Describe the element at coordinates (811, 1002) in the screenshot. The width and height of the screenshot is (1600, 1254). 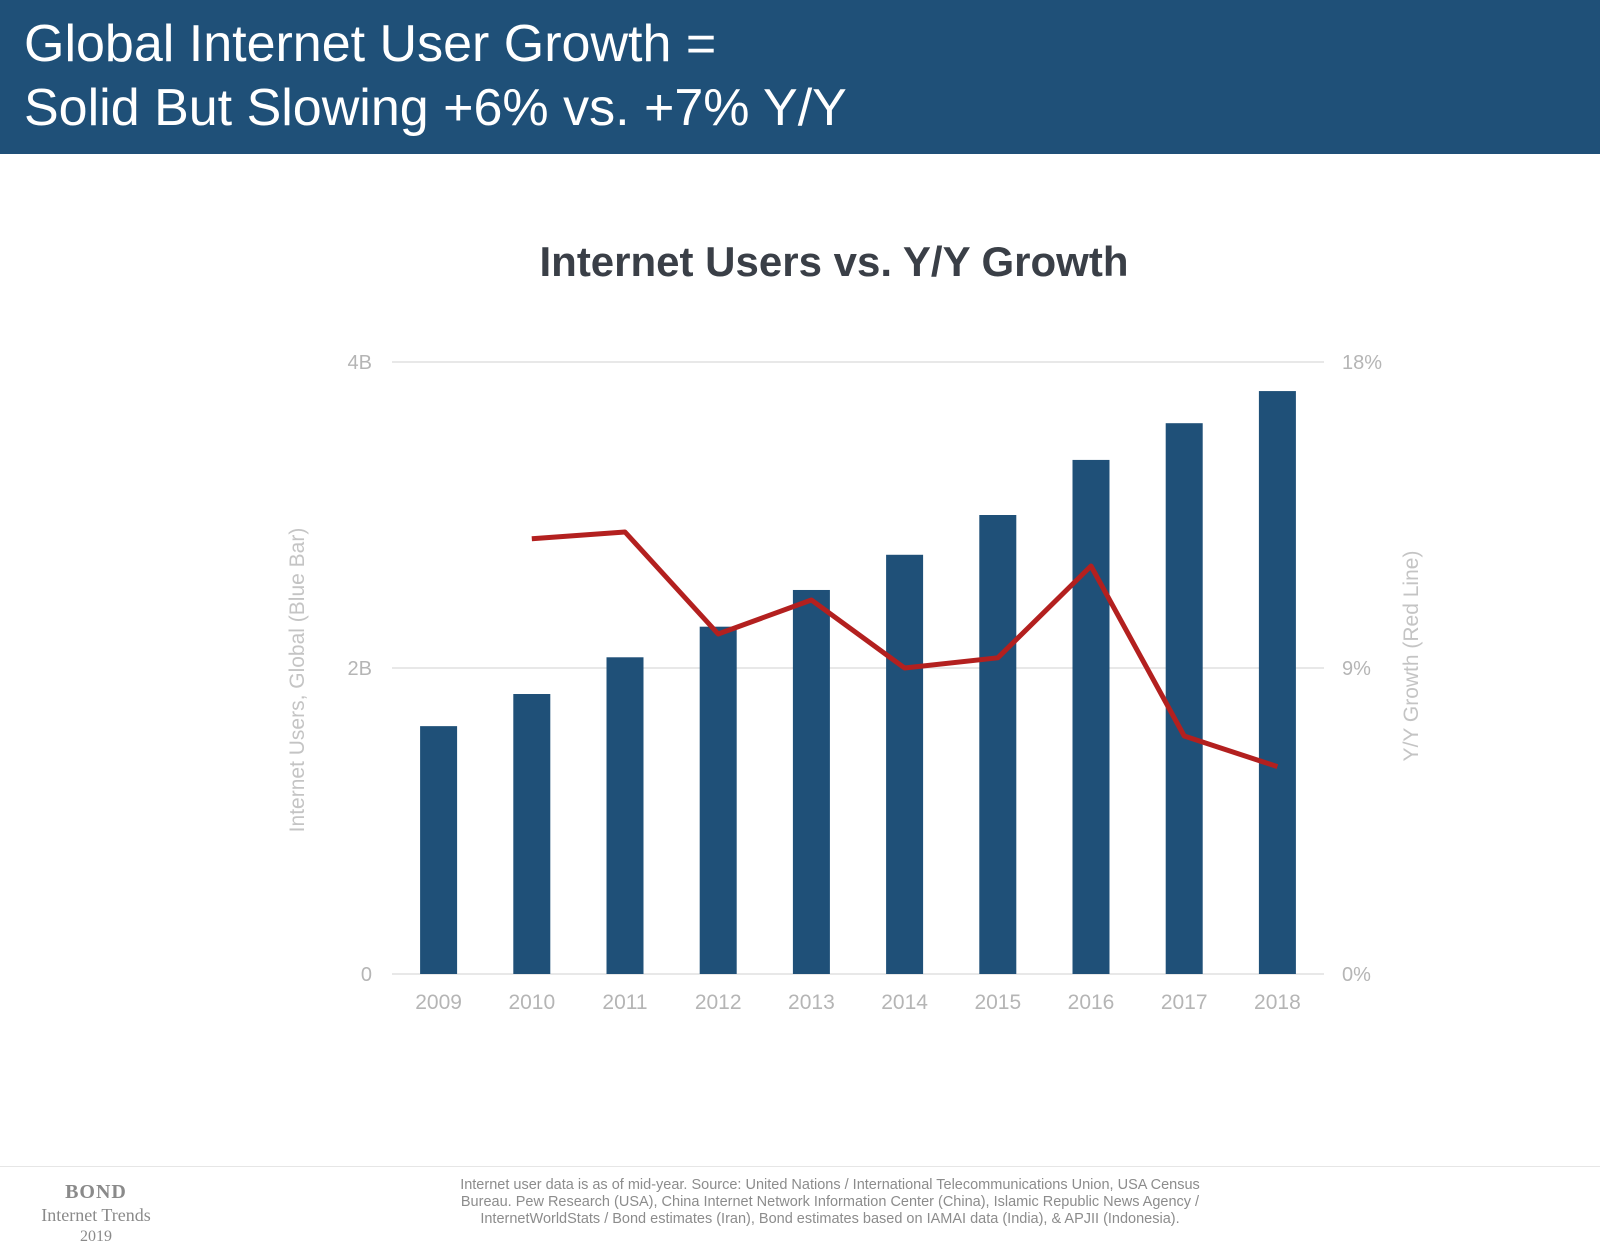
I see `x-tick-label: 2013` at that location.